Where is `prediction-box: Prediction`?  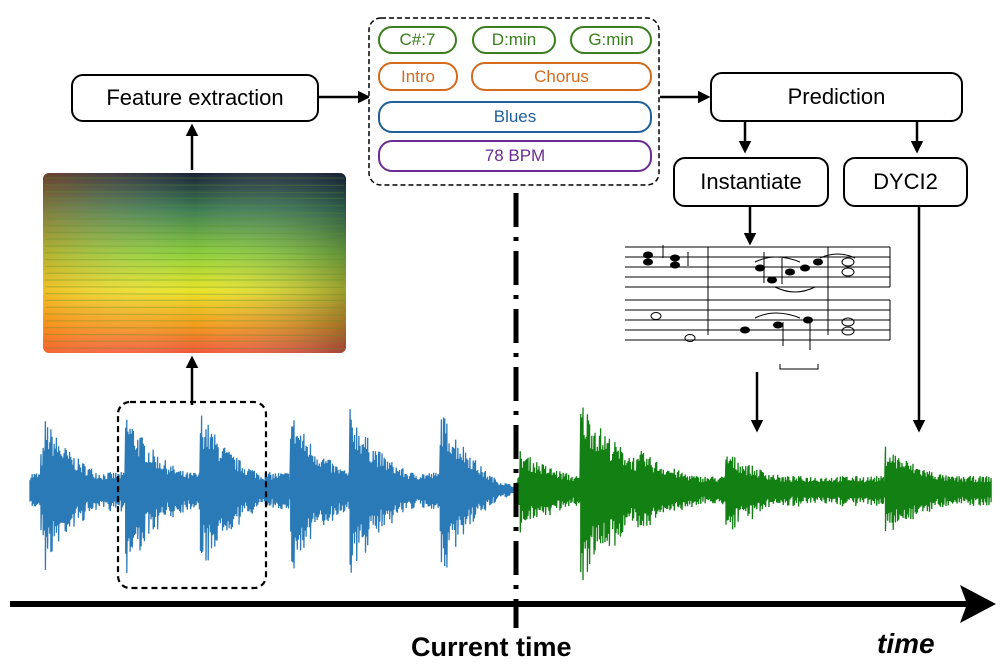 prediction-box: Prediction is located at coordinates (836, 97).